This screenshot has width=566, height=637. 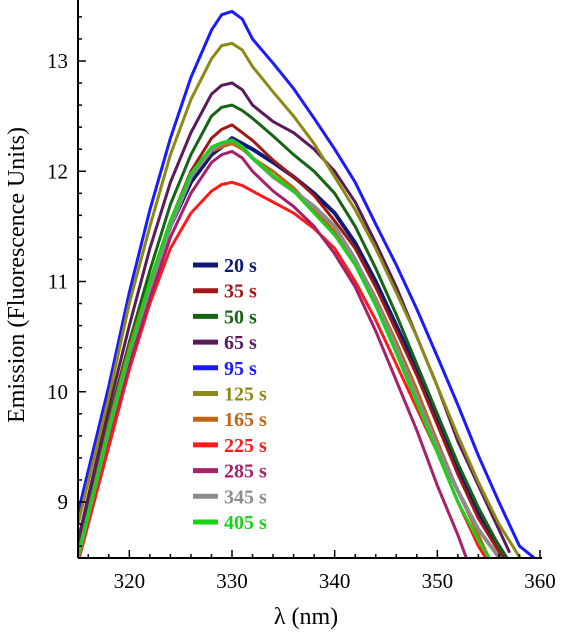 What do you see at coordinates (245, 523) in the screenshot?
I see `legend-label-405-s: 405 s` at bounding box center [245, 523].